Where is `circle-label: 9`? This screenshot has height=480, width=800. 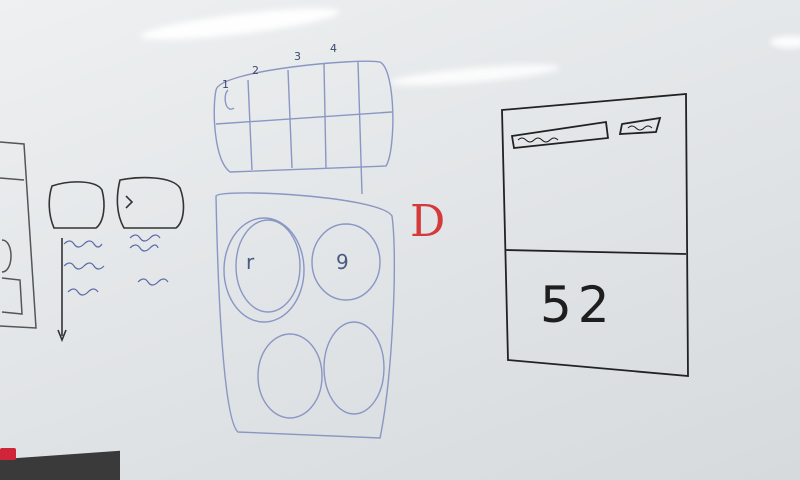 circle-label: 9 is located at coordinates (342, 262).